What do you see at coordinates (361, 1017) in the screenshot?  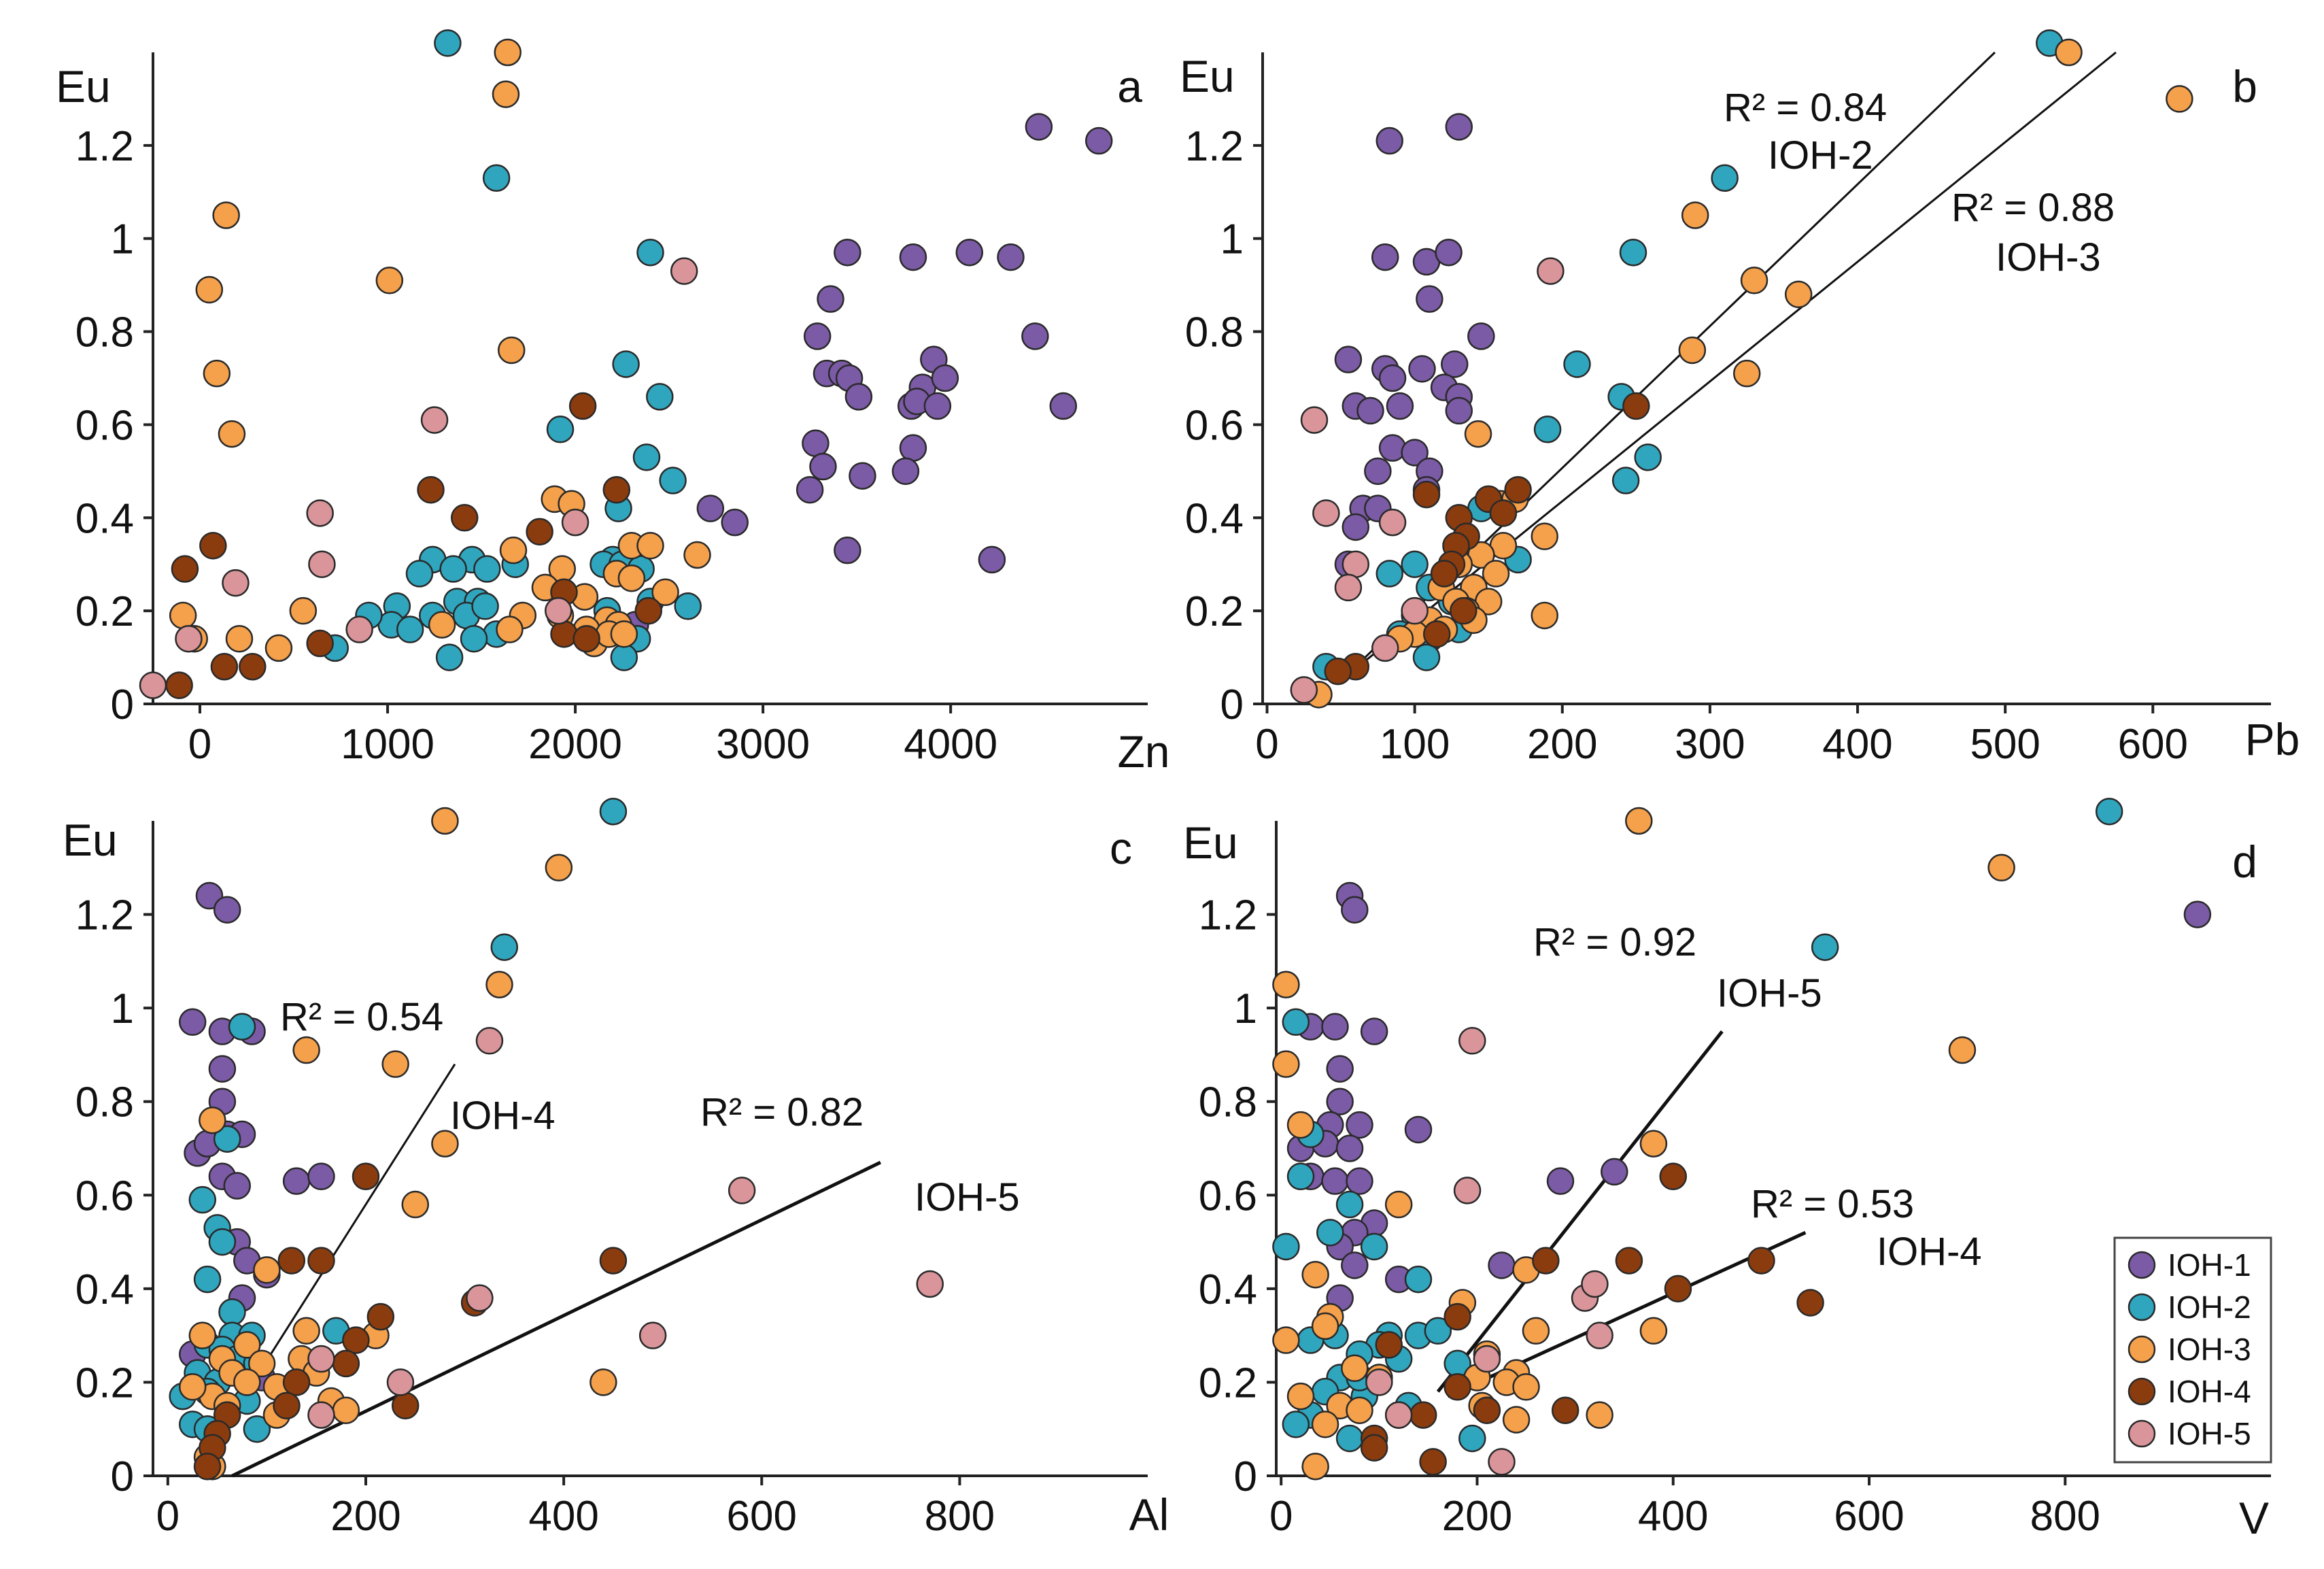 I see `r-squared-label: R² = 0.54` at bounding box center [361, 1017].